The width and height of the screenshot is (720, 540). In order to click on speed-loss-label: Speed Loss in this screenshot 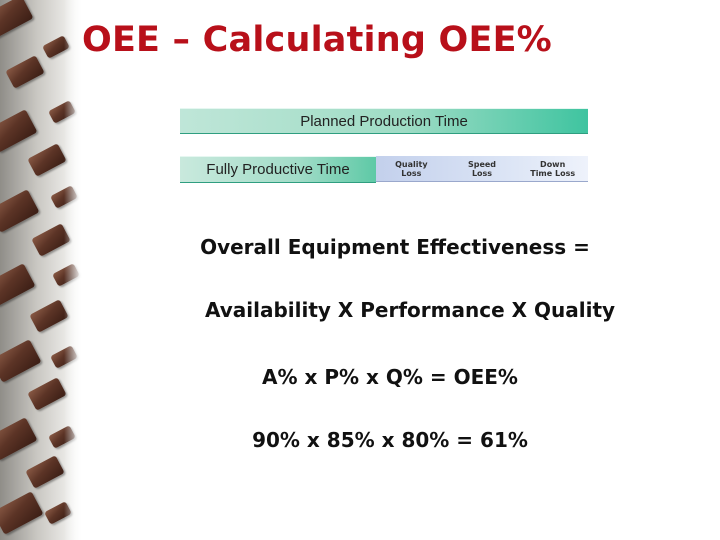, I will do `click(482, 168)`.